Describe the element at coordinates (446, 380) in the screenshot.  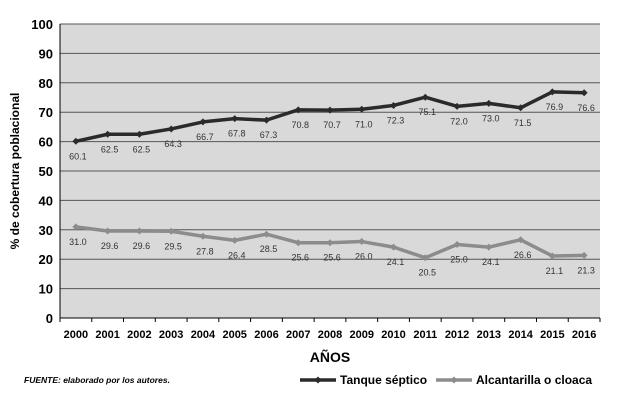
I see `legend: Tanque séptico Alcantarilla o cloaca` at that location.